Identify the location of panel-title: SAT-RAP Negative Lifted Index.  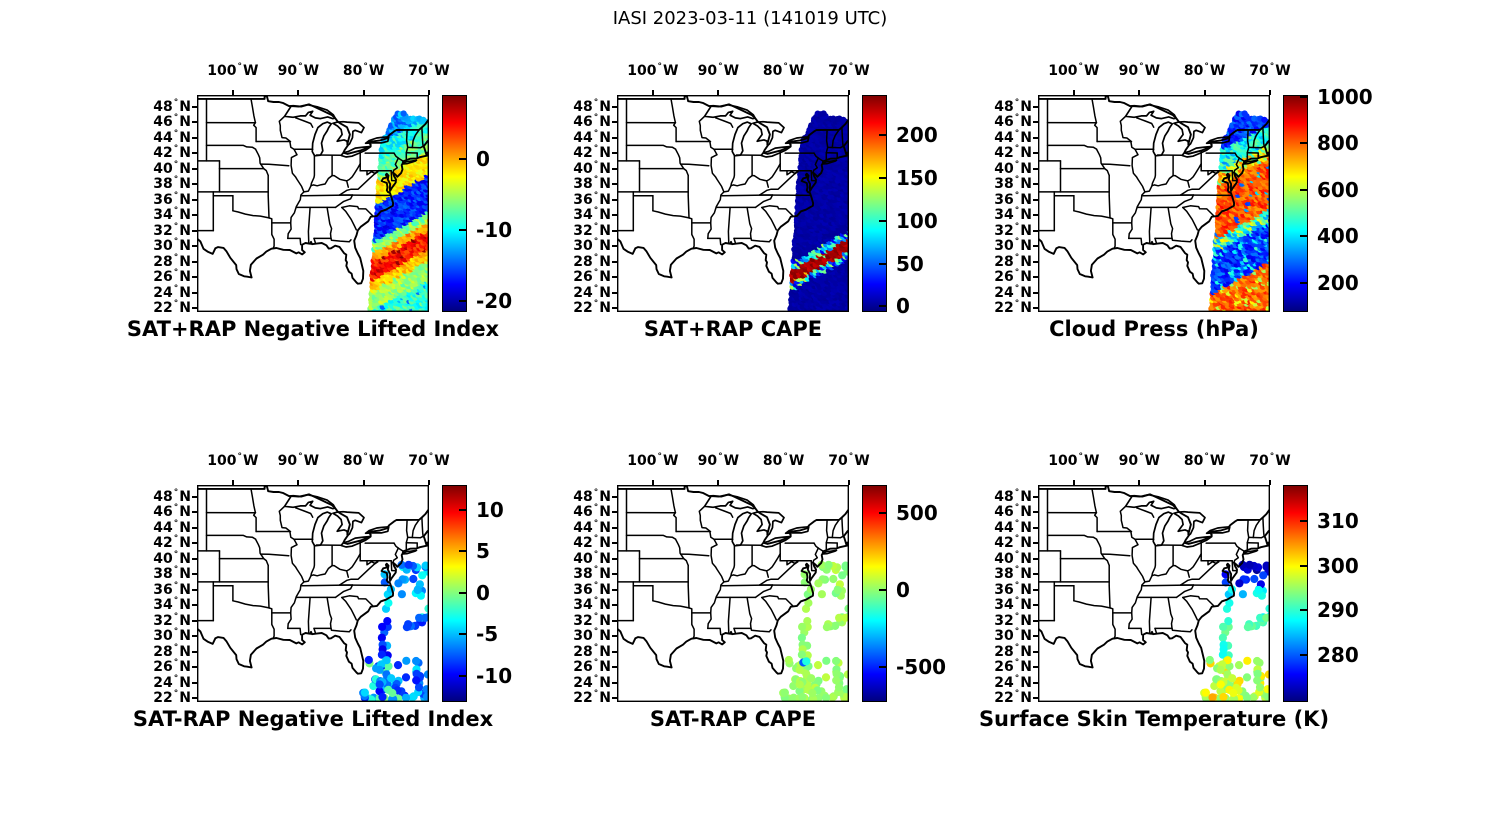
(313, 719).